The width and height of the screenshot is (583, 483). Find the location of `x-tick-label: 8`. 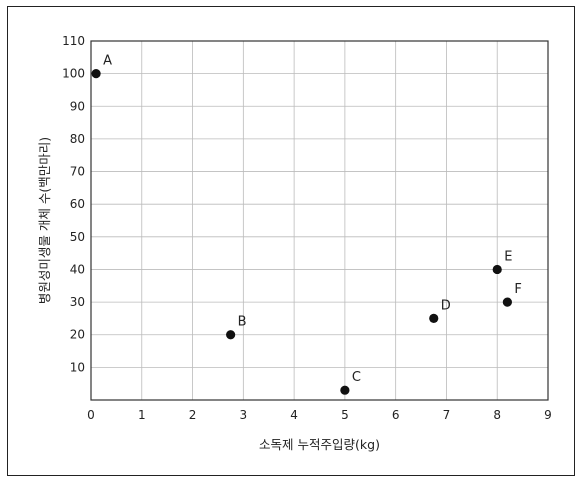

x-tick-label: 8 is located at coordinates (497, 415).